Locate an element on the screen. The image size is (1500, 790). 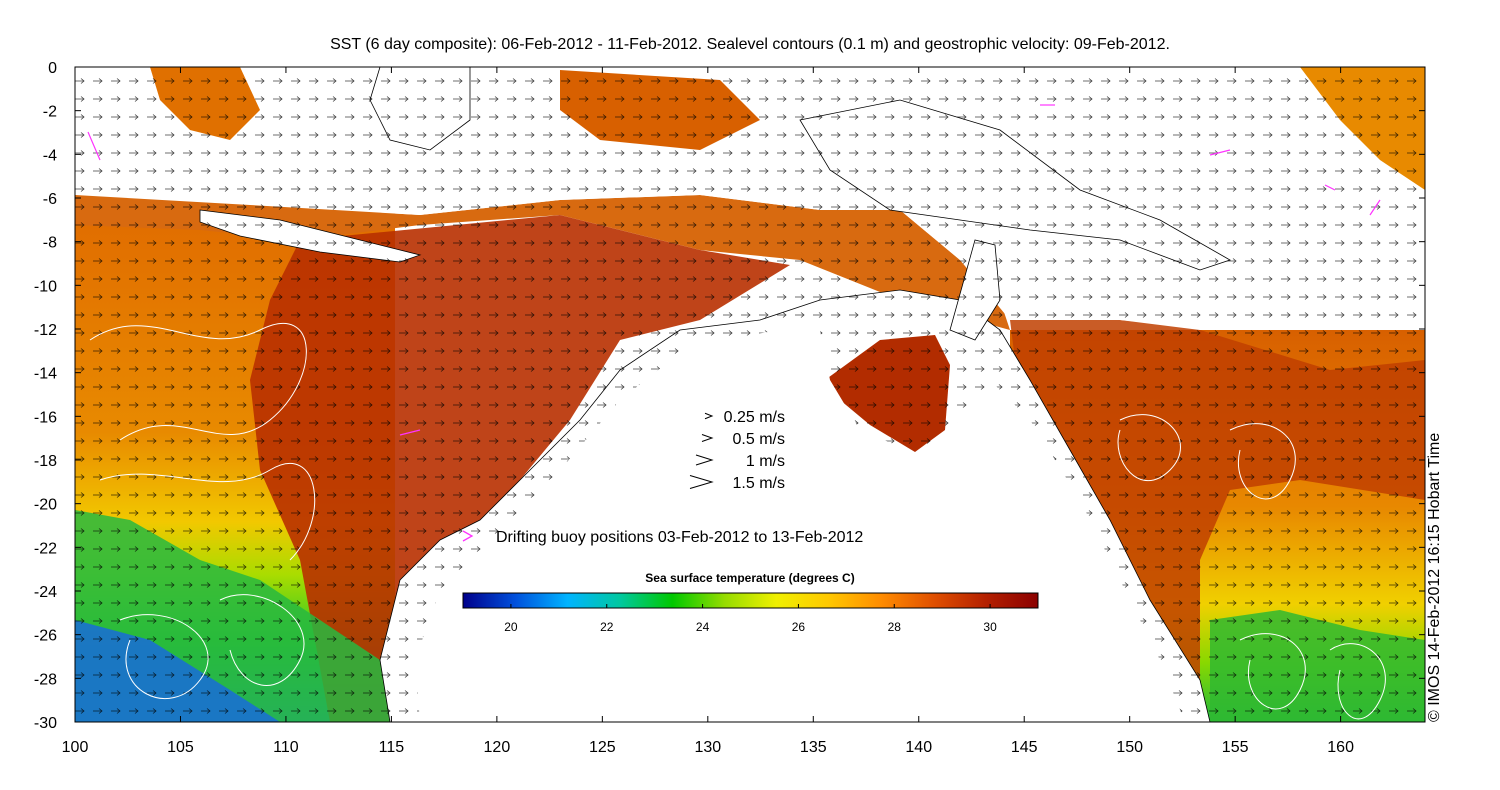
x-tick-label: 150 is located at coordinates (1129, 747).